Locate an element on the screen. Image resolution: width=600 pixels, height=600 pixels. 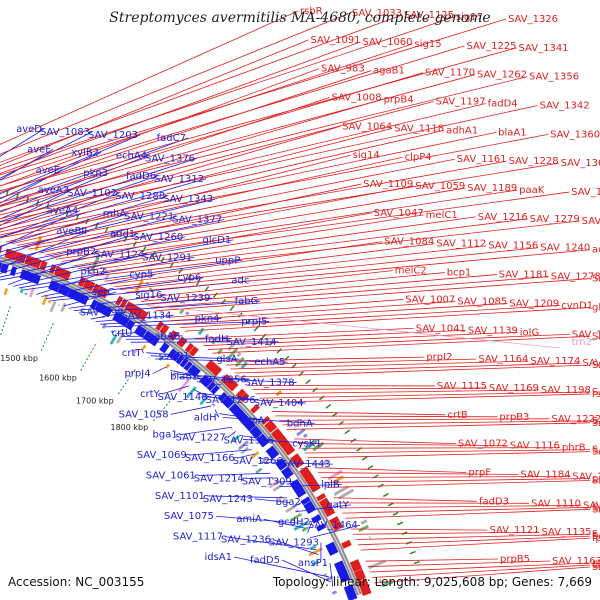
gene-label: SAV_1007 is located at coordinates (430, 299).